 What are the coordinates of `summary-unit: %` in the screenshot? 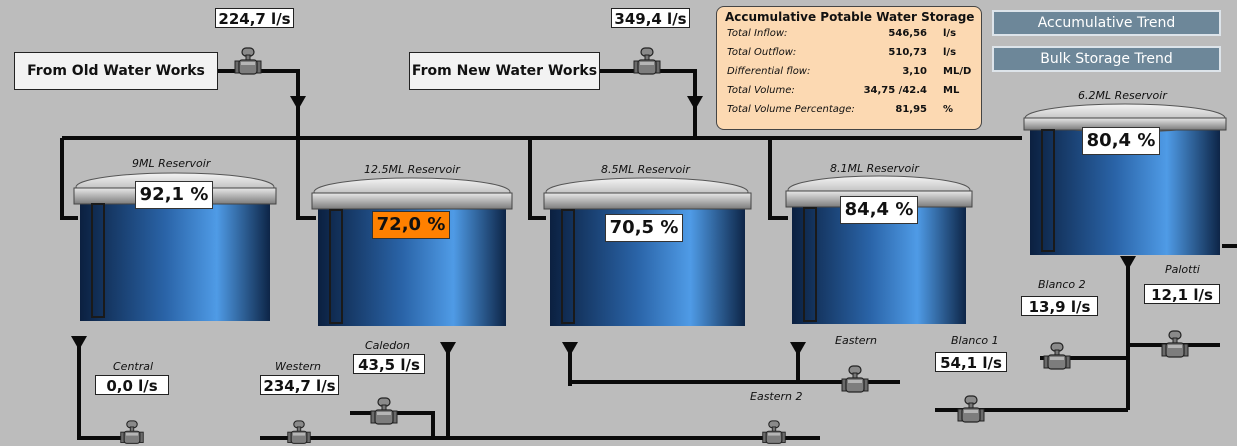 It's located at (948, 109).